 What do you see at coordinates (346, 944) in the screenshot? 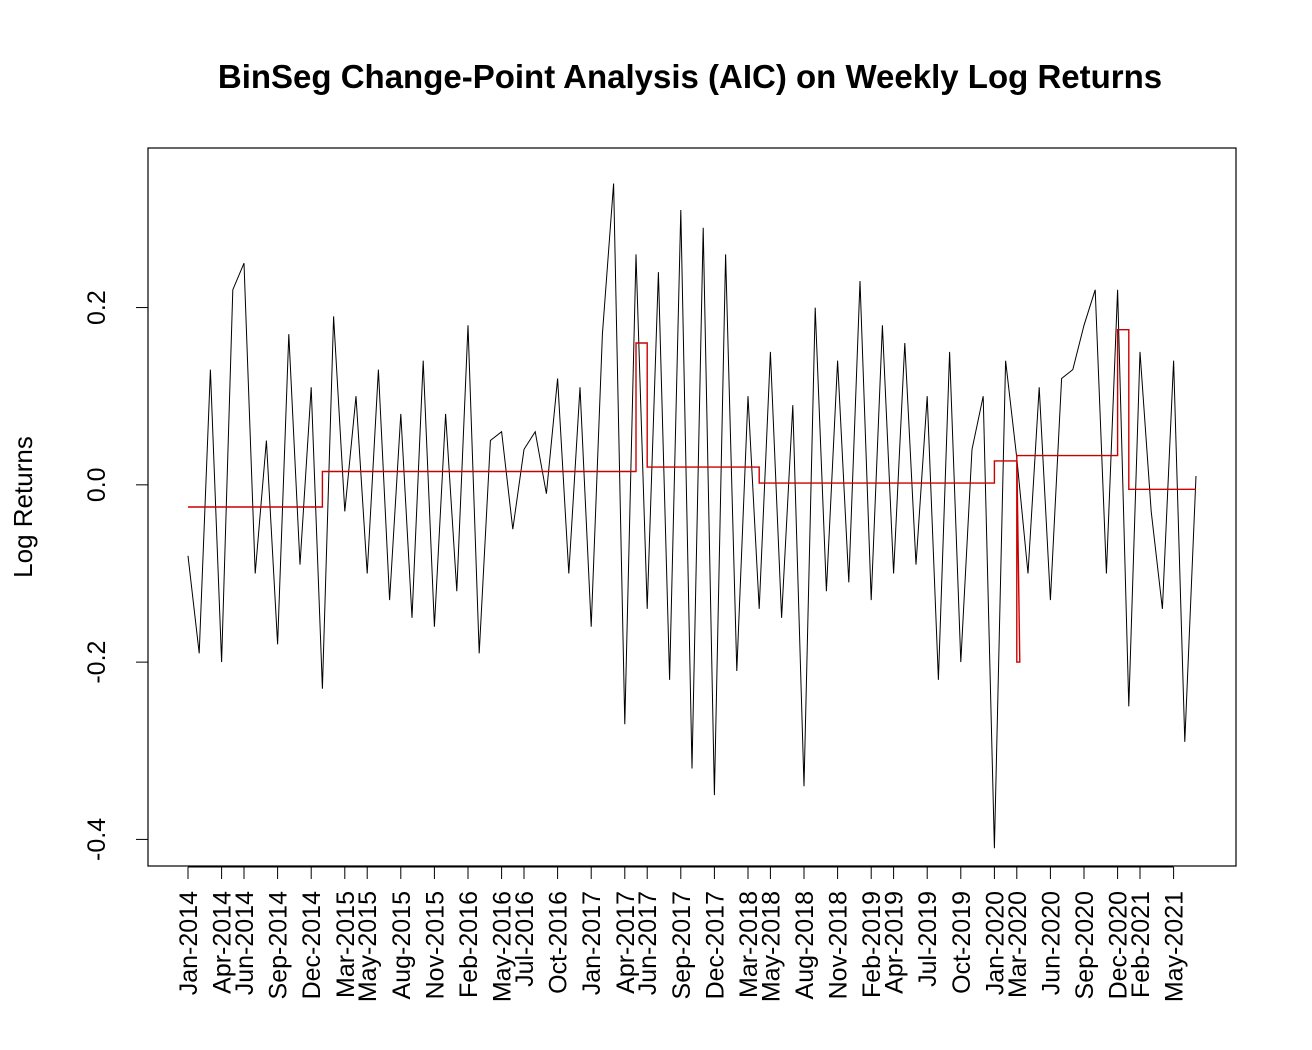
I see `x-tick-label: Mar-2015` at bounding box center [346, 944].